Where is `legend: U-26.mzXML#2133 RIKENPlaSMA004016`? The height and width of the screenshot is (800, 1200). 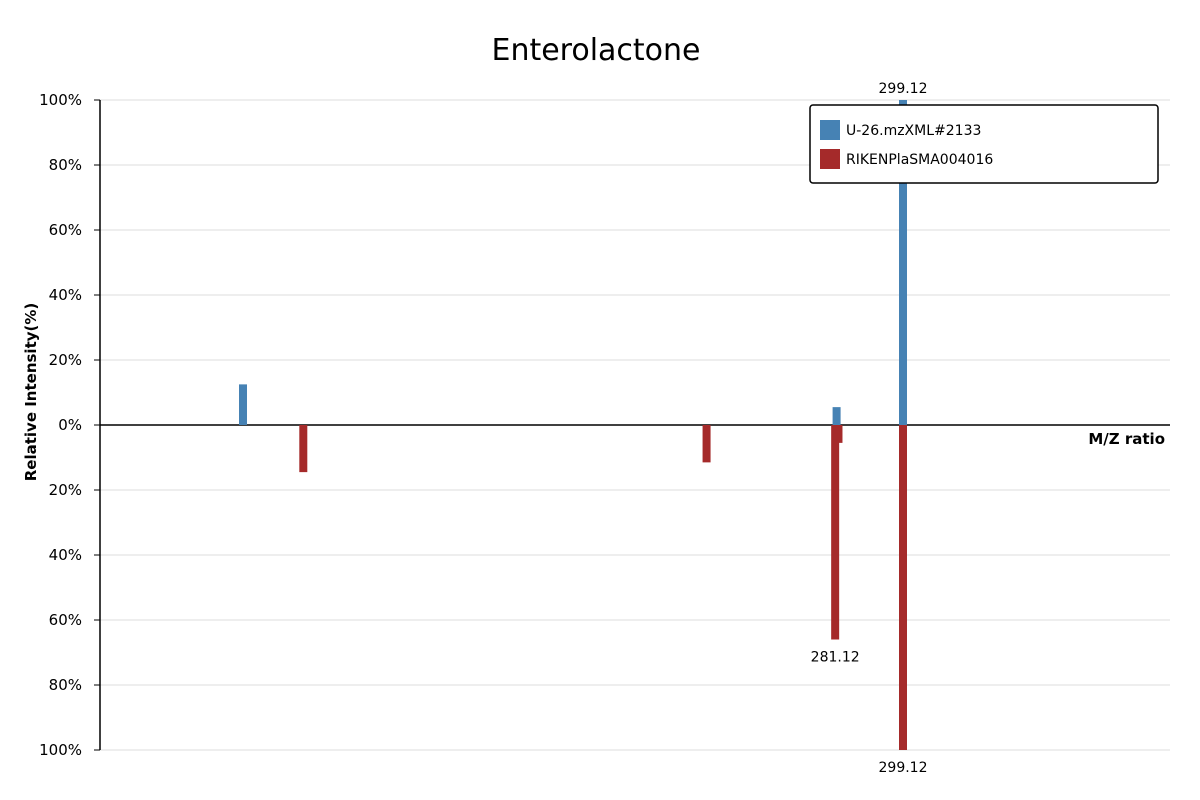
legend: U-26.mzXML#2133 RIKENPlaSMA004016 is located at coordinates (984, 144).